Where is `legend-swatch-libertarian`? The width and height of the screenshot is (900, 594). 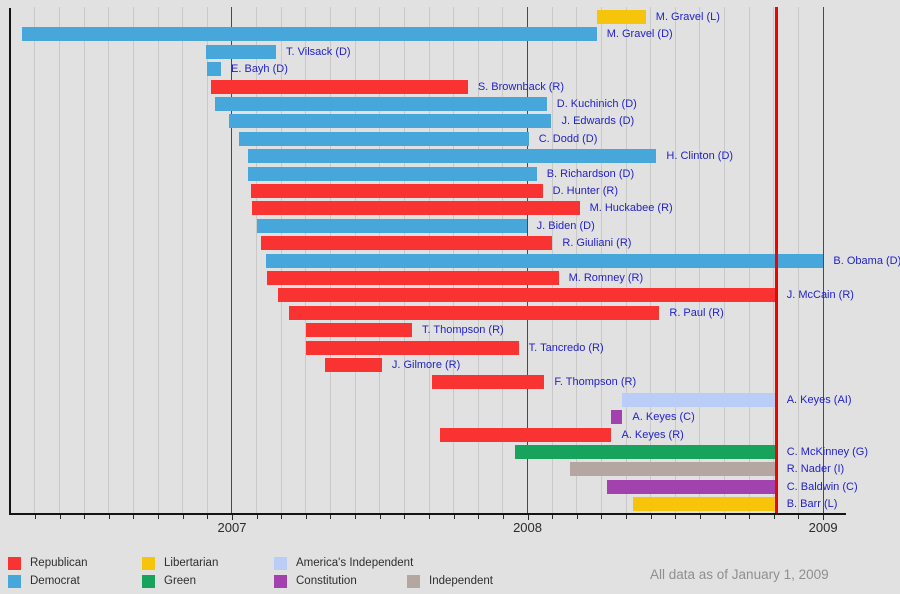
legend-swatch-libertarian is located at coordinates (148, 563).